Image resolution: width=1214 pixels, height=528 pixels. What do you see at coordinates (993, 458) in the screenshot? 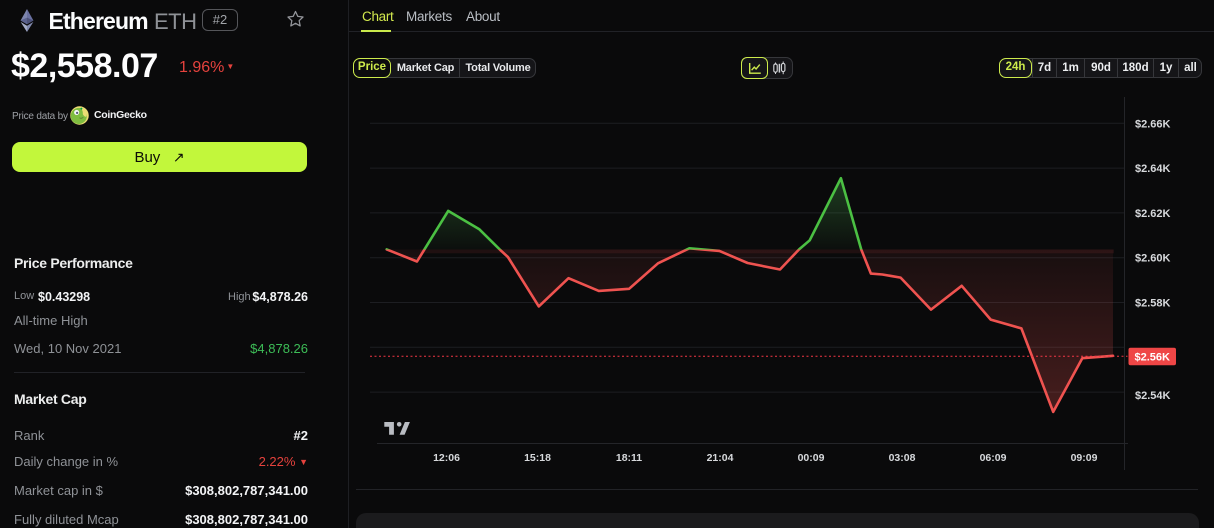
I see `svg-text: 06:09` at bounding box center [993, 458].